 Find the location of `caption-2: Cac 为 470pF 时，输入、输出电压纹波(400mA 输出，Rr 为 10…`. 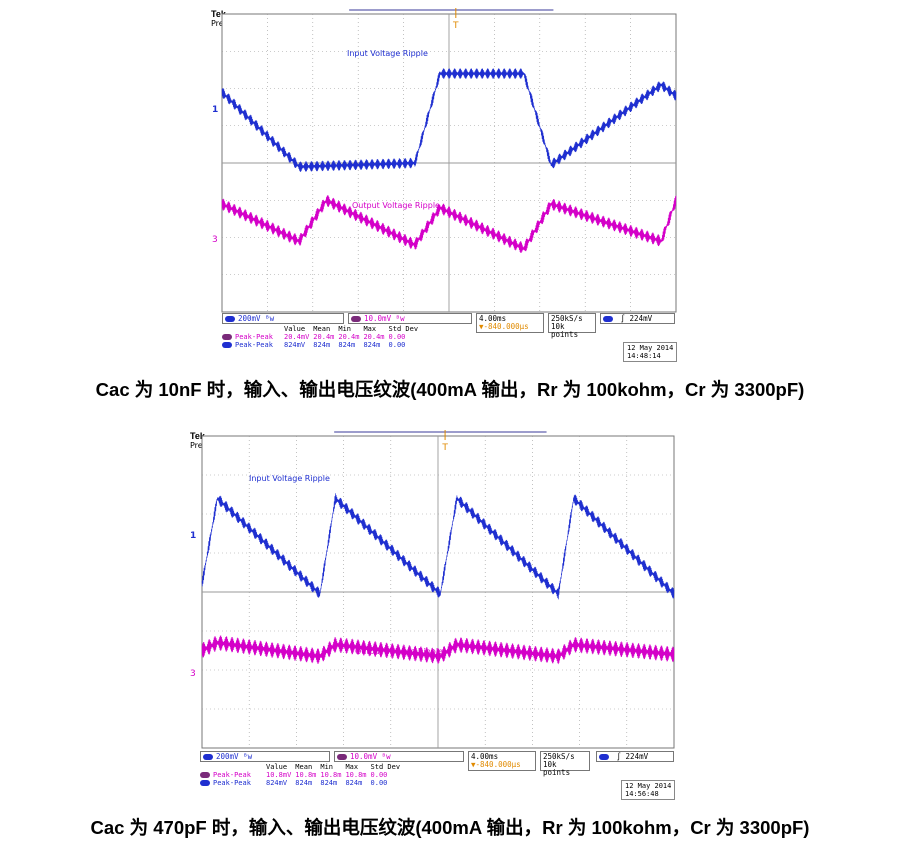

caption-2: Cac 为 470pF 时，输入、输出电压纹波(400mA 输出，Rr 为 10… is located at coordinates (450, 827).